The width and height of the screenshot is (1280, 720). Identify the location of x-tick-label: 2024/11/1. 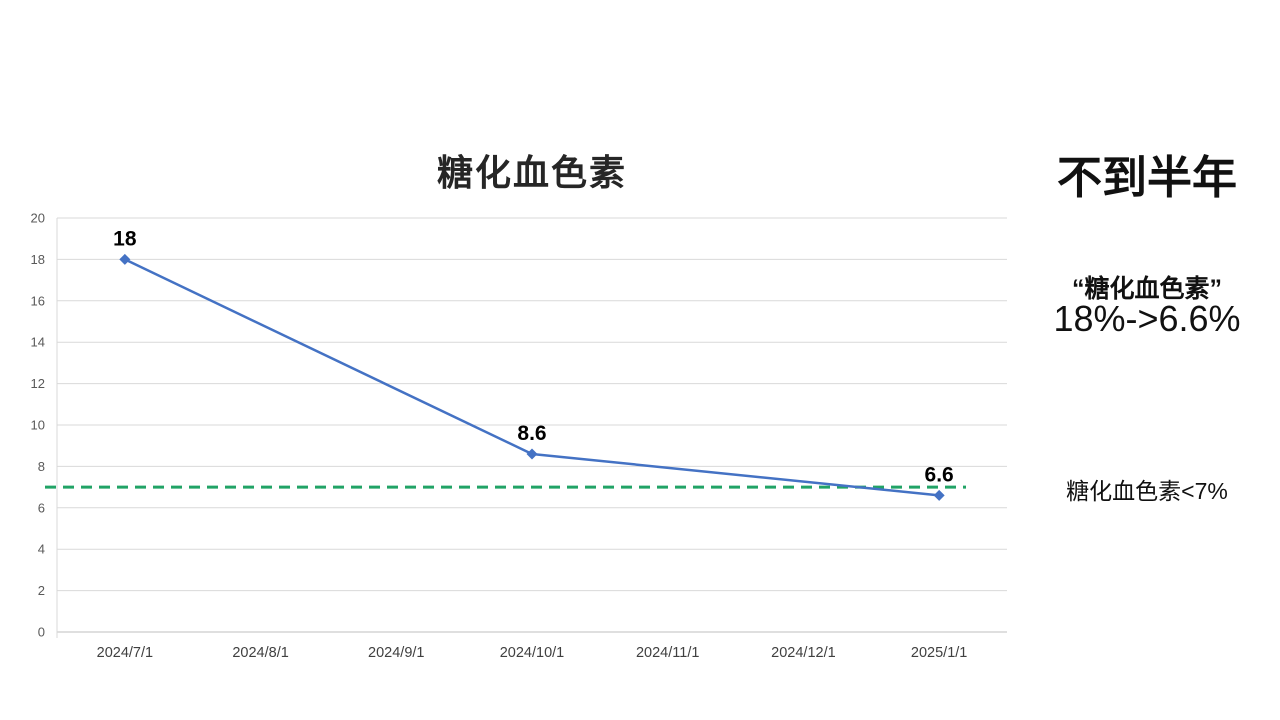
(667, 653).